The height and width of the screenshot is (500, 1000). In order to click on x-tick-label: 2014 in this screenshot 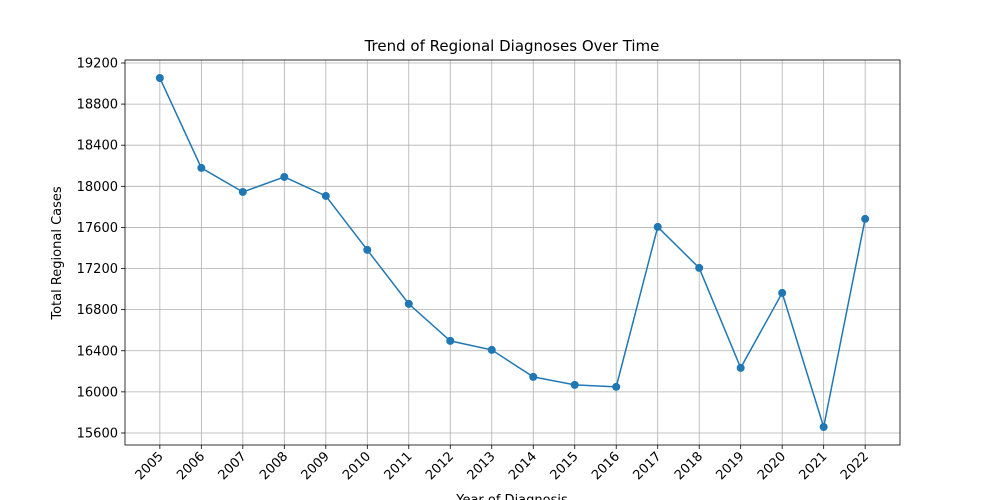, I will do `click(523, 466)`.